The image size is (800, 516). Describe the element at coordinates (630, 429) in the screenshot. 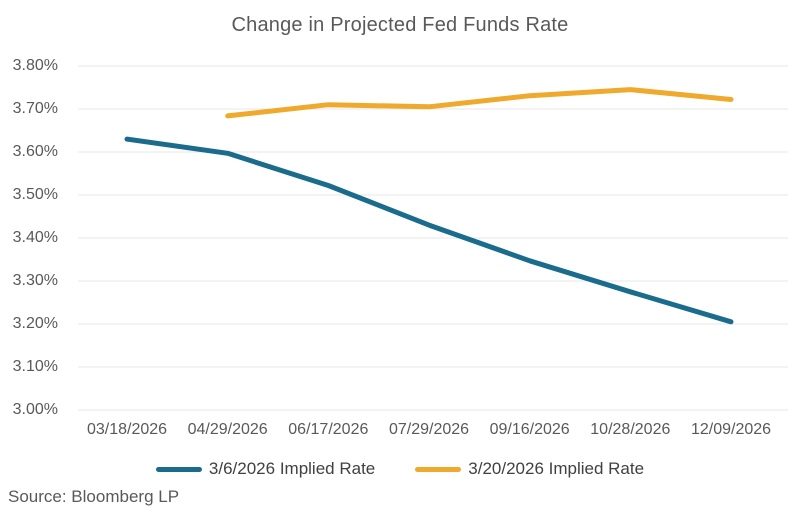

I see `x-axis-tick-label: 10/28/2026` at that location.